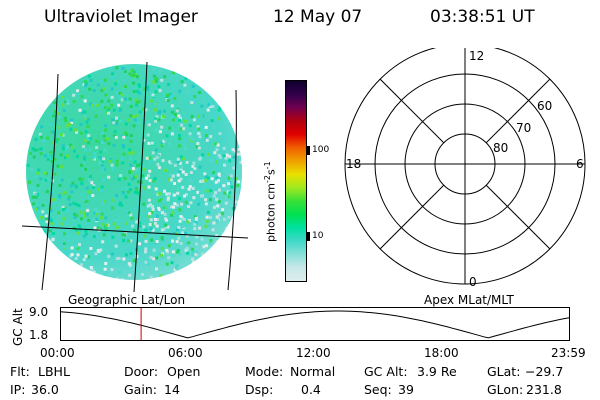 The width and height of the screenshot is (600, 400). I want to click on diagonal-line, so click(412, 111).